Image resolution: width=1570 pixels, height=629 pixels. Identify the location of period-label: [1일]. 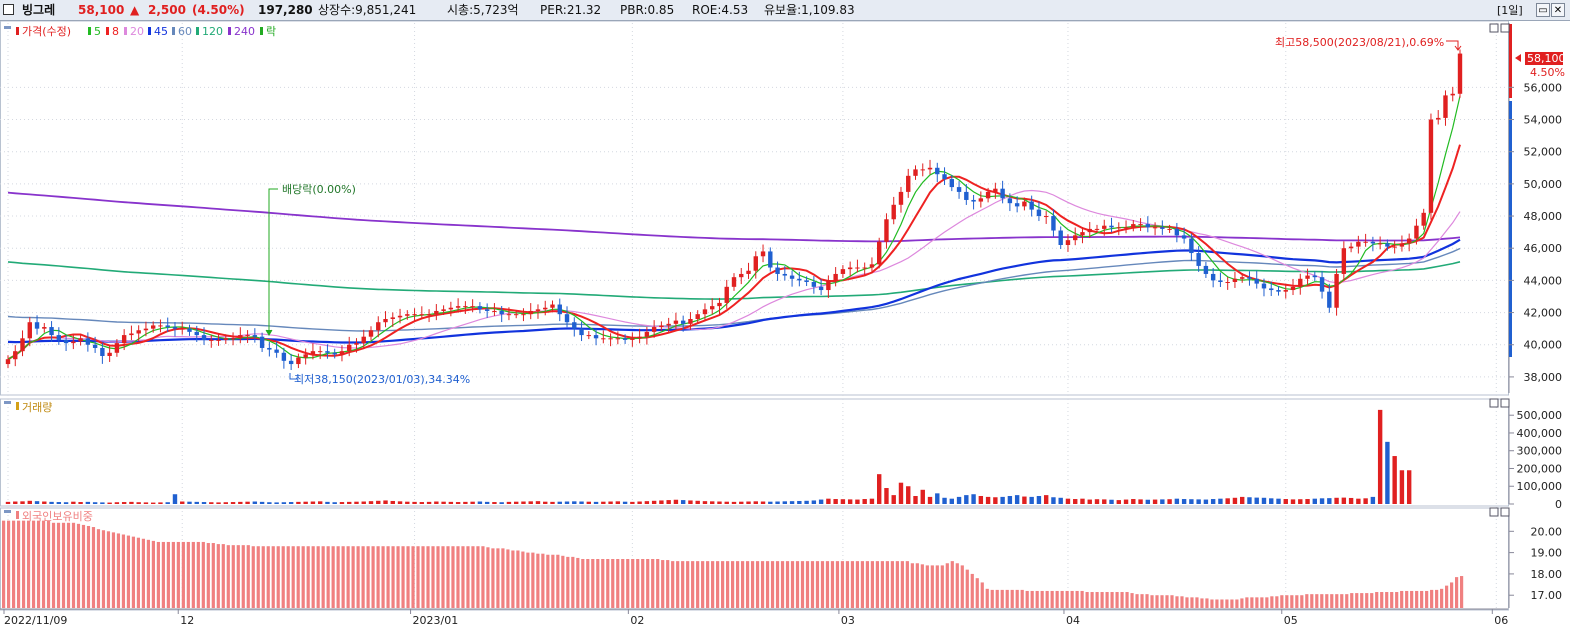
(1510, 10).